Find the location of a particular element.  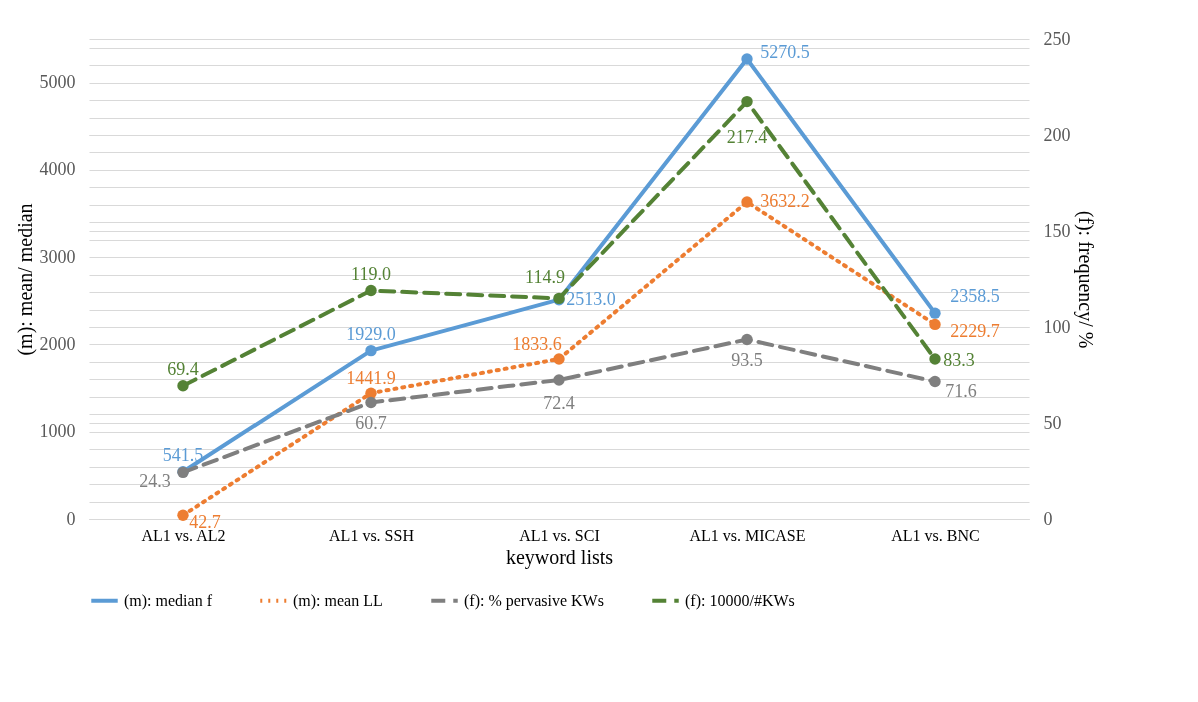

data-label: 2229.7 is located at coordinates (975, 331).